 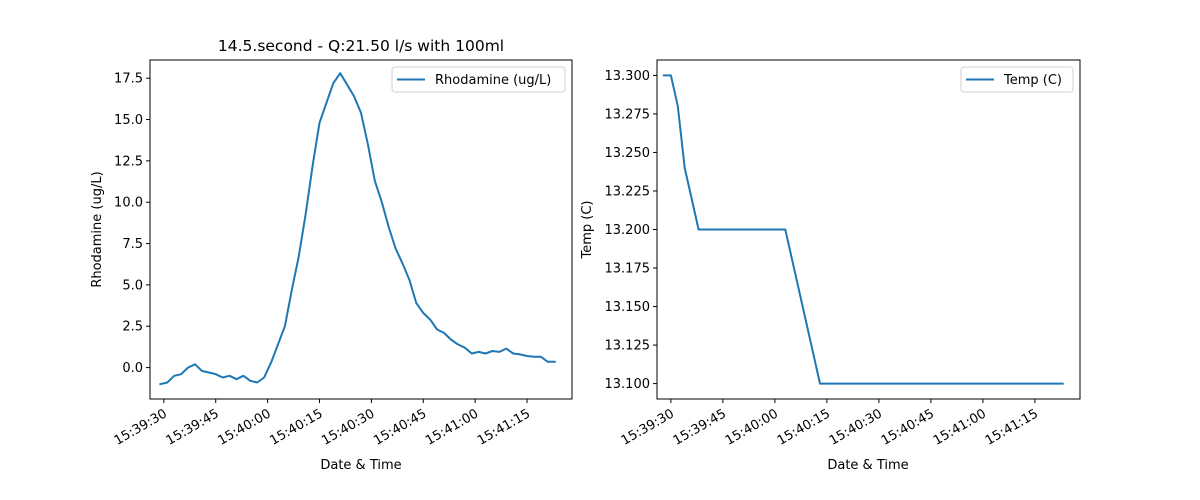 I want to click on rhodamine-legend: Rhodamine (ug/L), so click(x=478, y=79).